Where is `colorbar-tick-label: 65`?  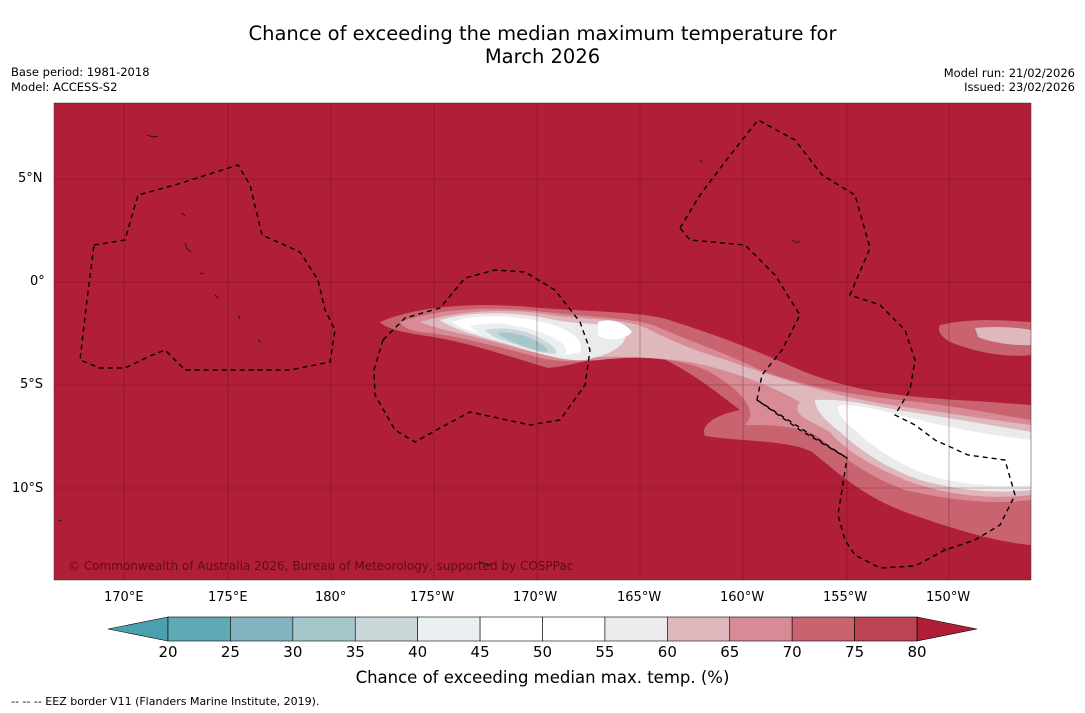
colorbar-tick-label: 65 is located at coordinates (730, 652).